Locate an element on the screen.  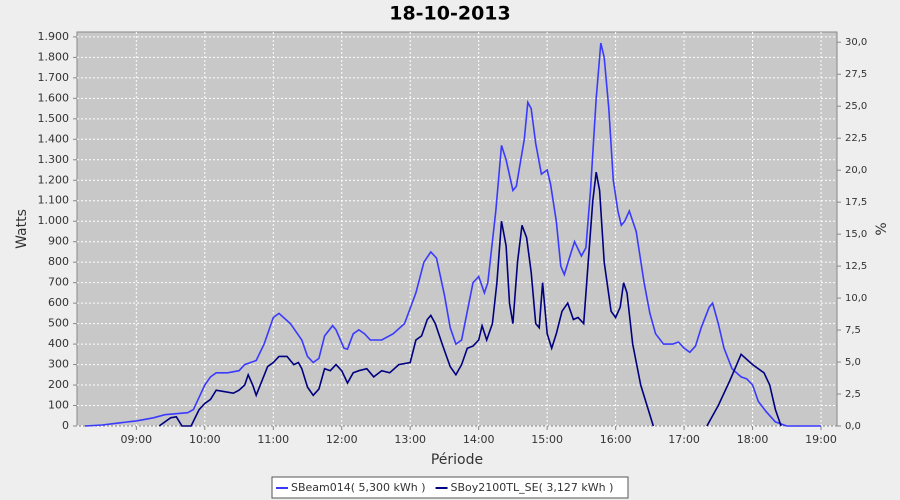
y-tick-label: 900 is located at coordinates (58, 241).